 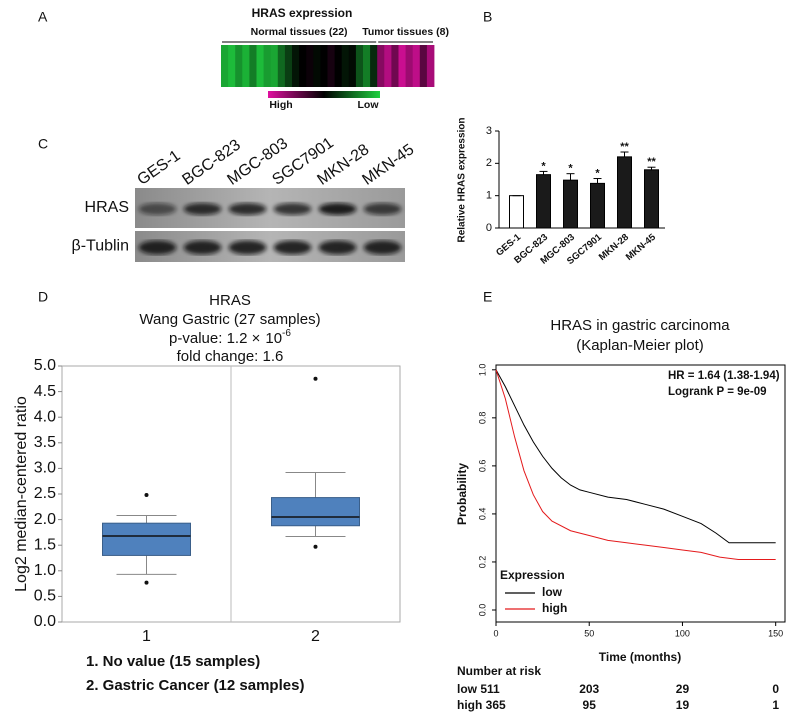 I want to click on annotation: HR = 1.64 (1.38-1.94), so click(x=724, y=376).